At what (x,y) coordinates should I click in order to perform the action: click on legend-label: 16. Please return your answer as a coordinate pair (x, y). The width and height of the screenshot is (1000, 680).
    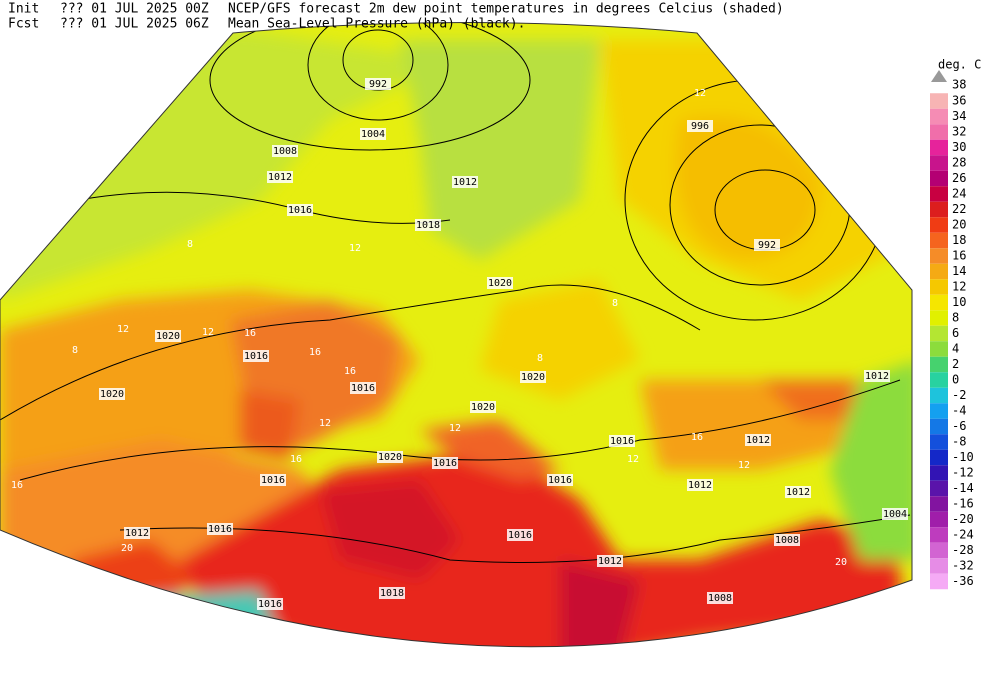
    Looking at the image, I should click on (959, 256).